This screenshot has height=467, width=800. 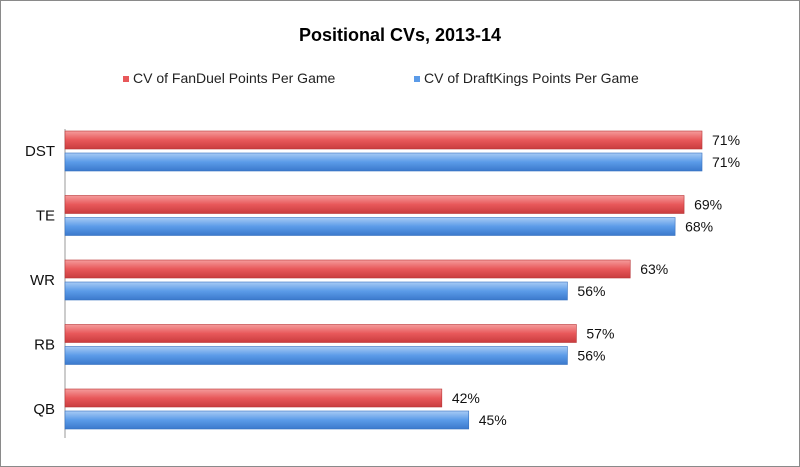 What do you see at coordinates (267, 420) in the screenshot?
I see `bar-qb-draftkings` at bounding box center [267, 420].